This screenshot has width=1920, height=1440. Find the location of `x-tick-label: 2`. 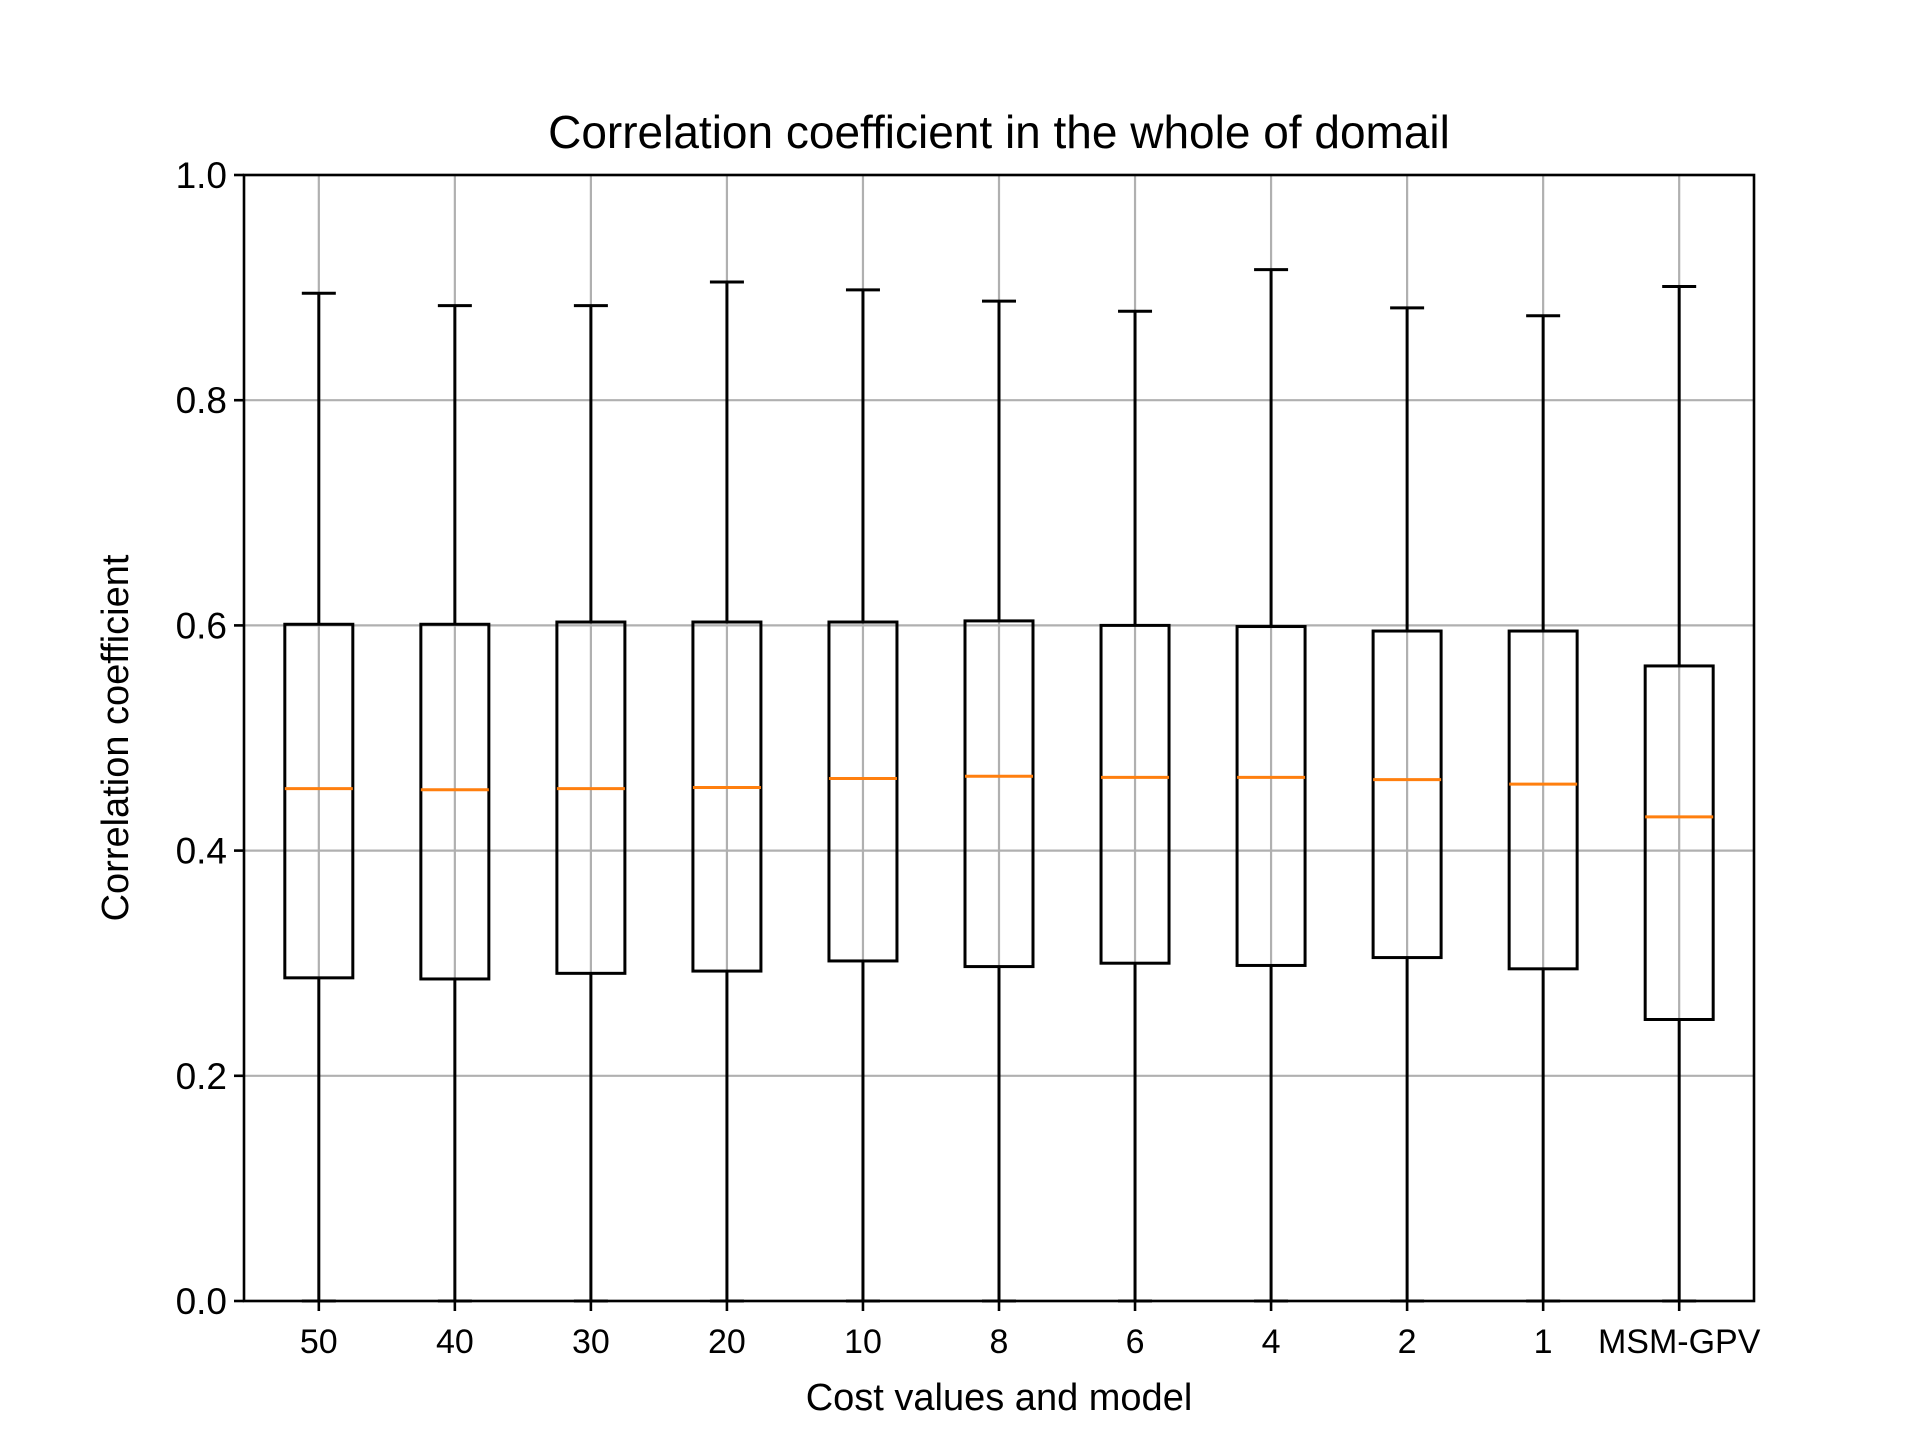

x-tick-label: 2 is located at coordinates (1407, 1342).